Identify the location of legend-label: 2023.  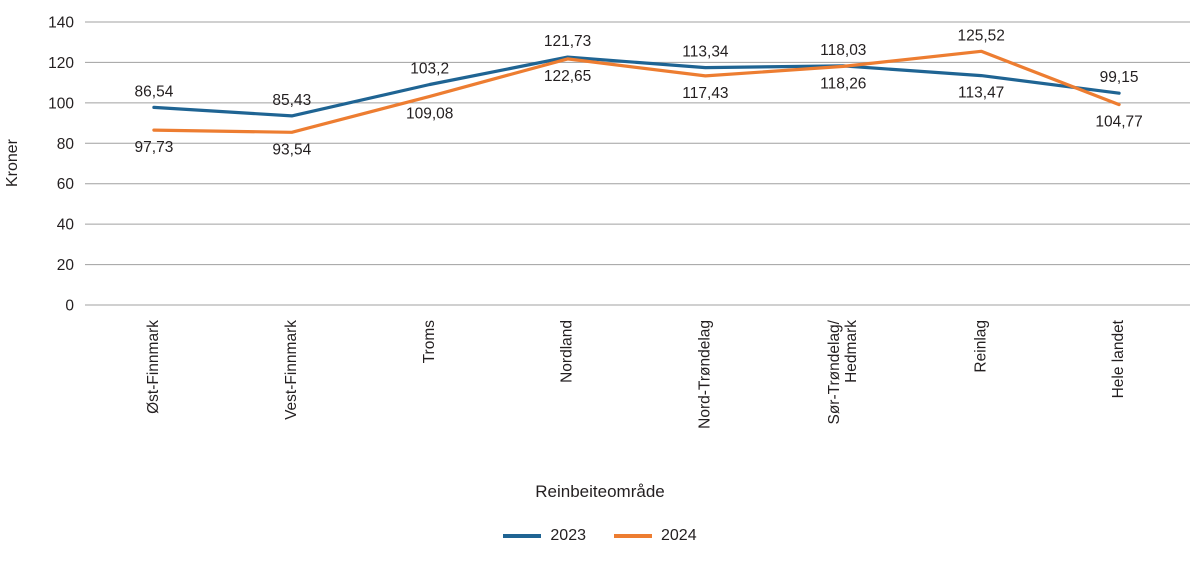
(568, 535).